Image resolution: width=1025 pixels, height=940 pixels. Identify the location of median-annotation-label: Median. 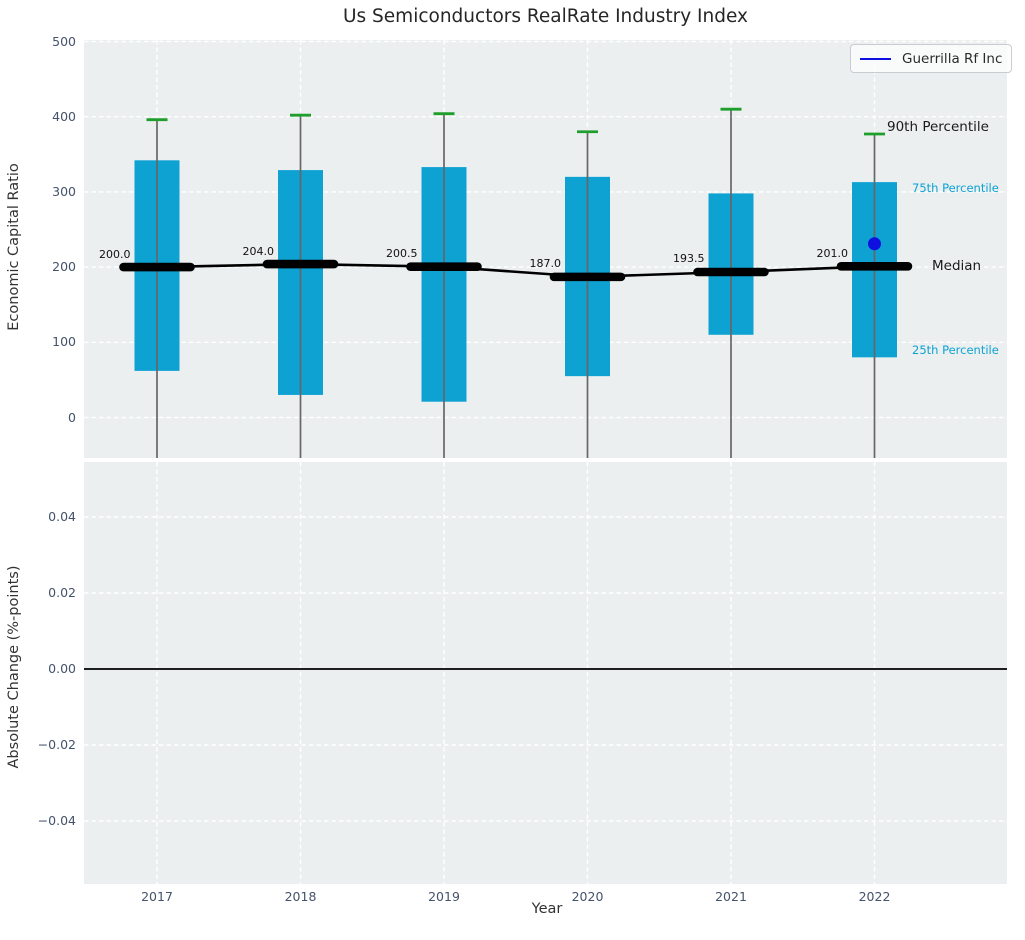
(957, 266).